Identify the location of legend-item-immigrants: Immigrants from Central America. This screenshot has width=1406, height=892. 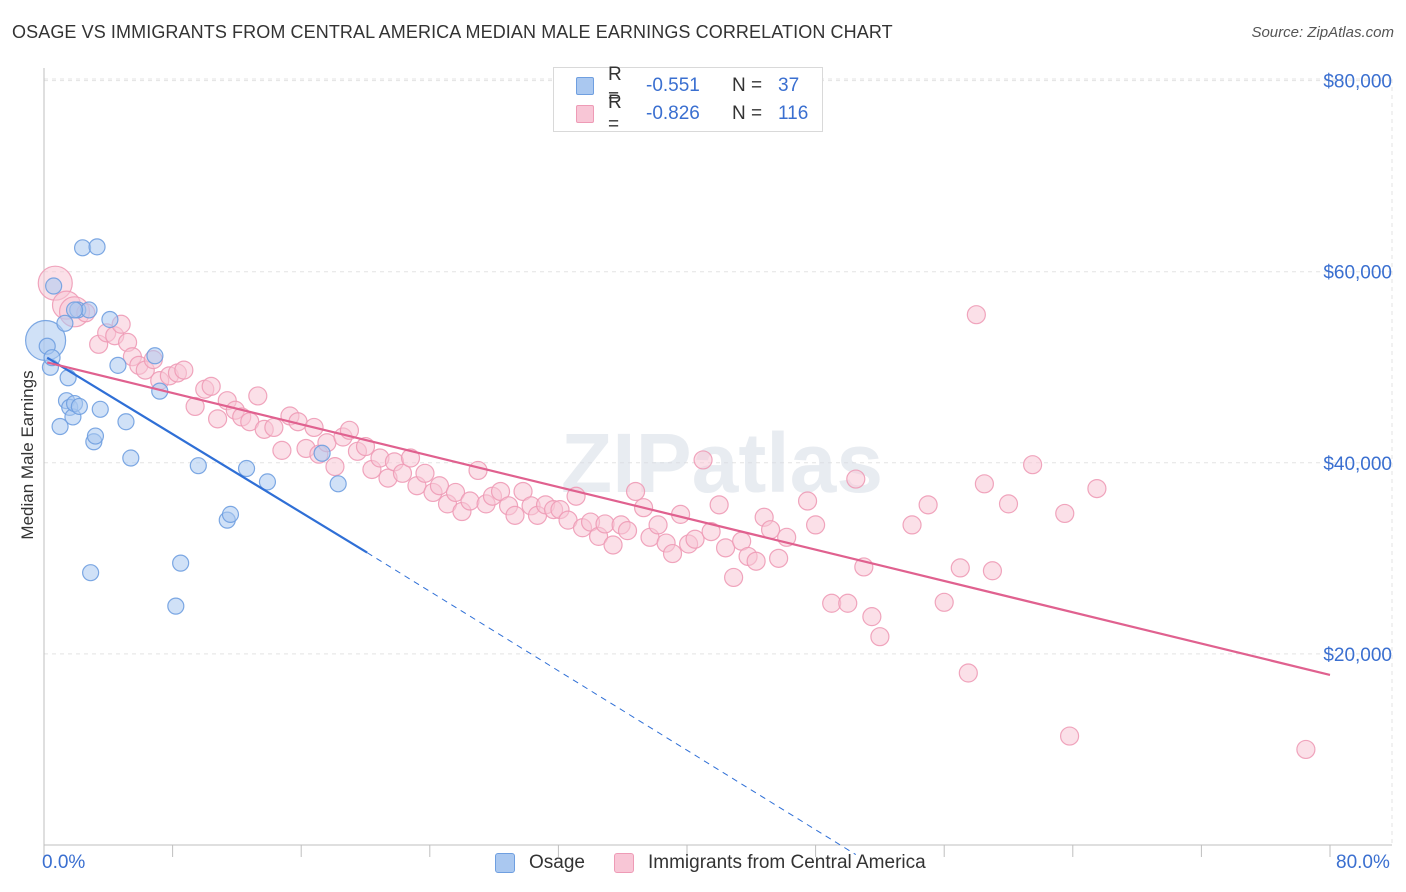
(770, 863).